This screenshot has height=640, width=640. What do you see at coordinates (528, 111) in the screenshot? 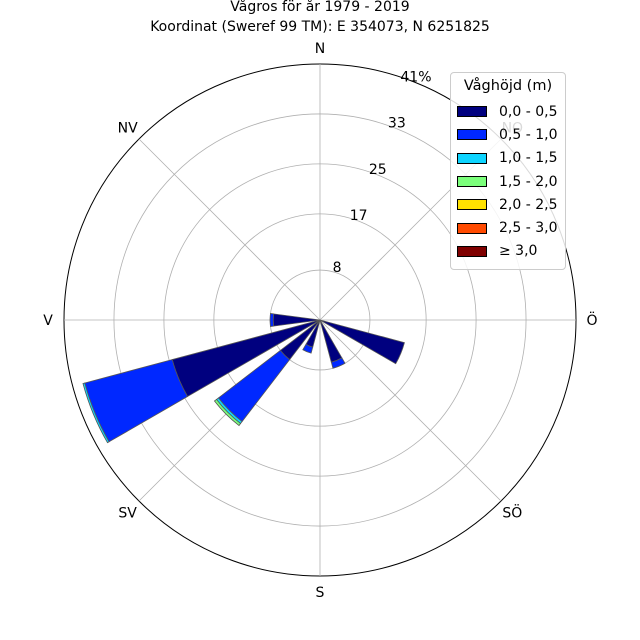
I see `legend-label: 0,0 - 0,5` at bounding box center [528, 111].